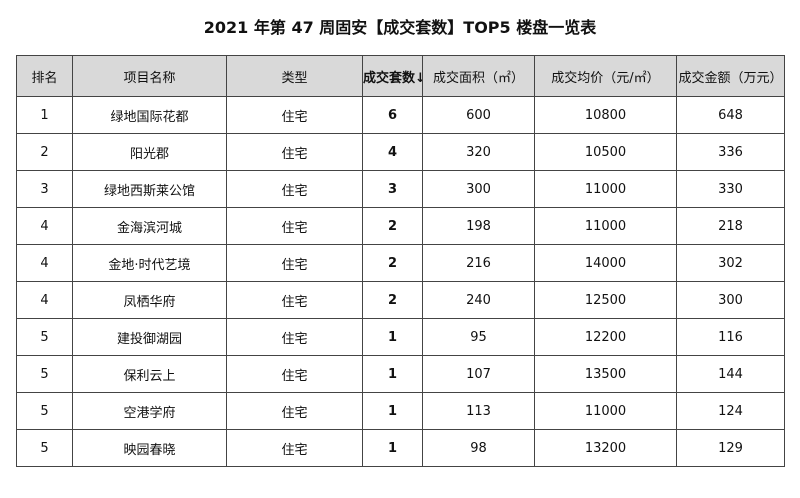 The width and height of the screenshot is (800, 498). Describe the element at coordinates (149, 115) in the screenshot. I see `cell-project-name: 绿地国际花都` at that location.